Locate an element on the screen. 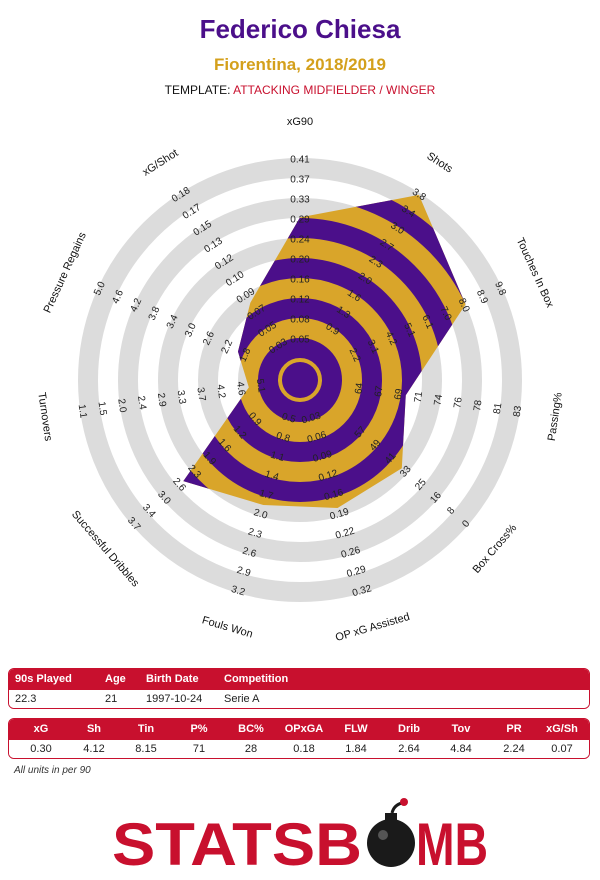  tick-label: 81 is located at coordinates (498, 408).